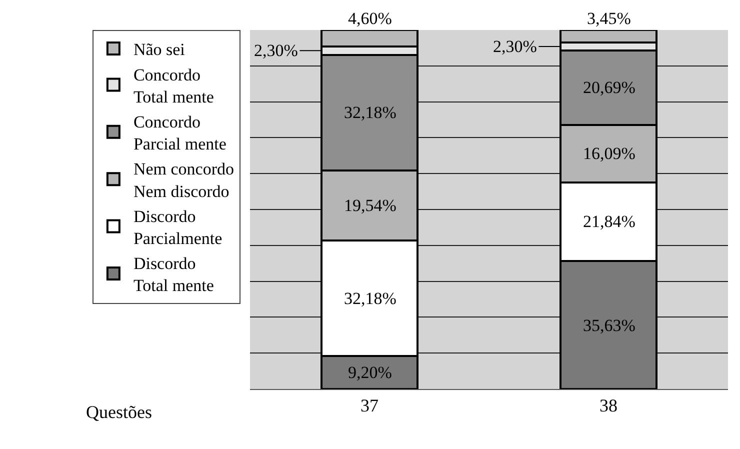 This screenshot has width=740, height=449. What do you see at coordinates (159, 50) in the screenshot?
I see `legend-label: Não sei` at bounding box center [159, 50].